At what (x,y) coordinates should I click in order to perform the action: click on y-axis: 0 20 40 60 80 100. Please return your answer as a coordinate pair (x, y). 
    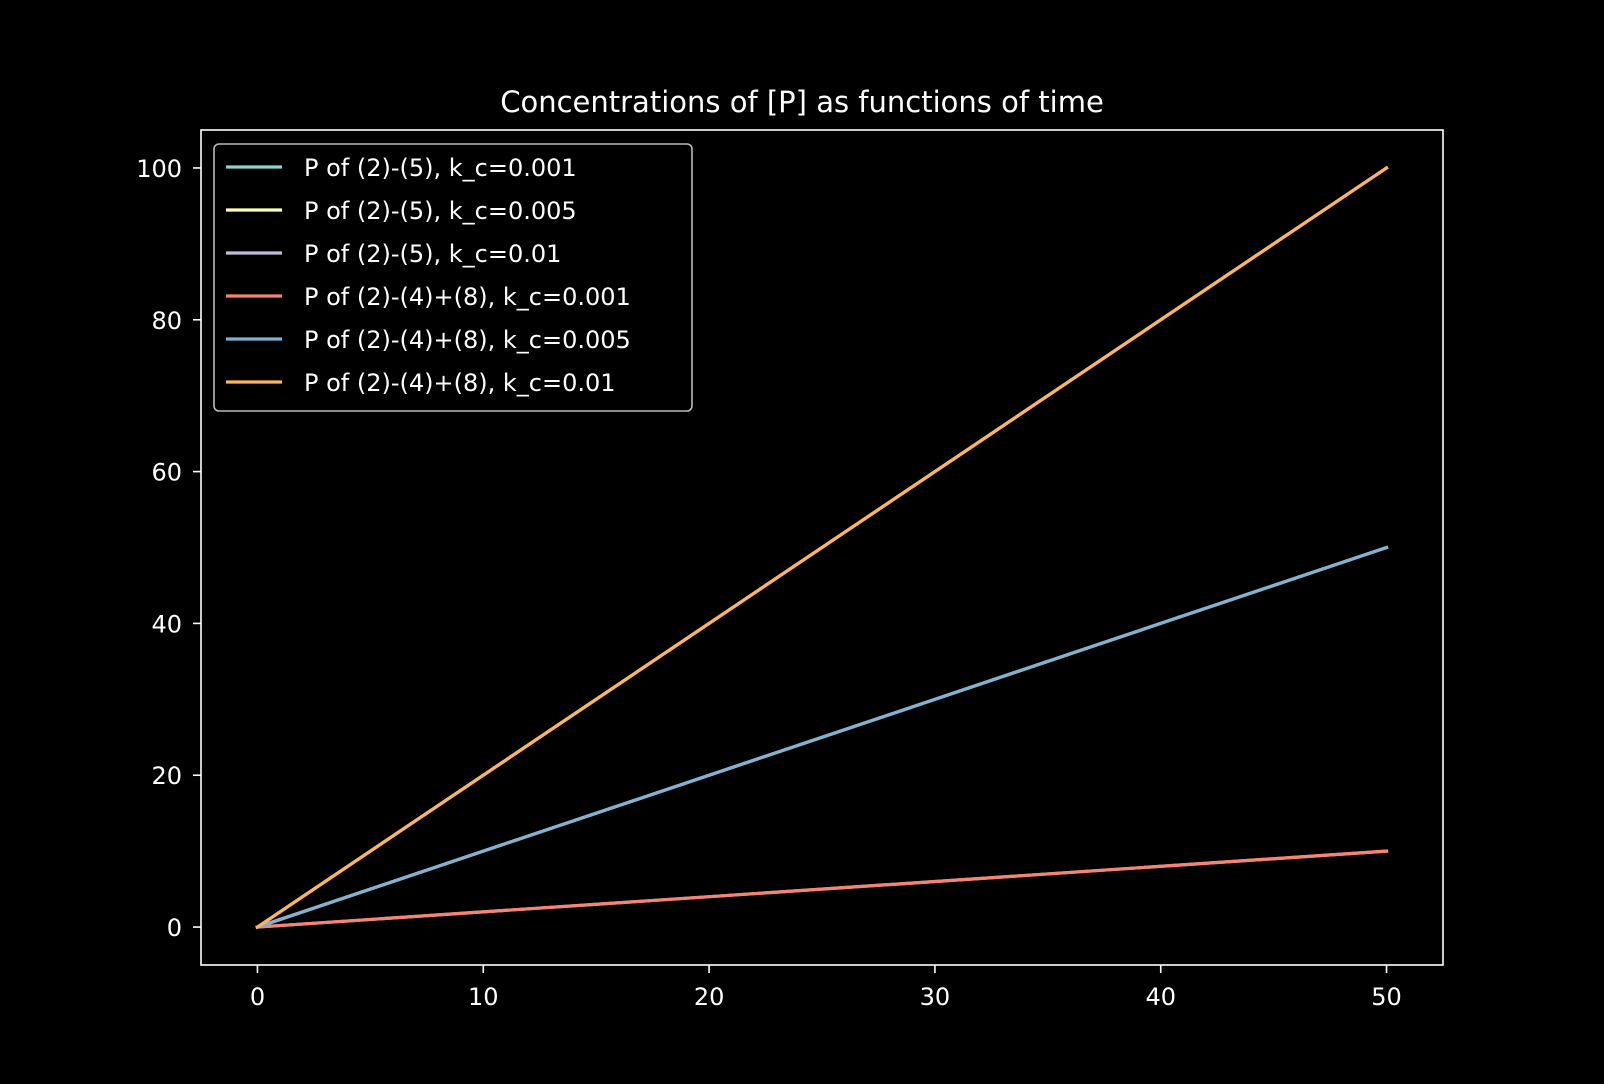
    Looking at the image, I should click on (168, 548).